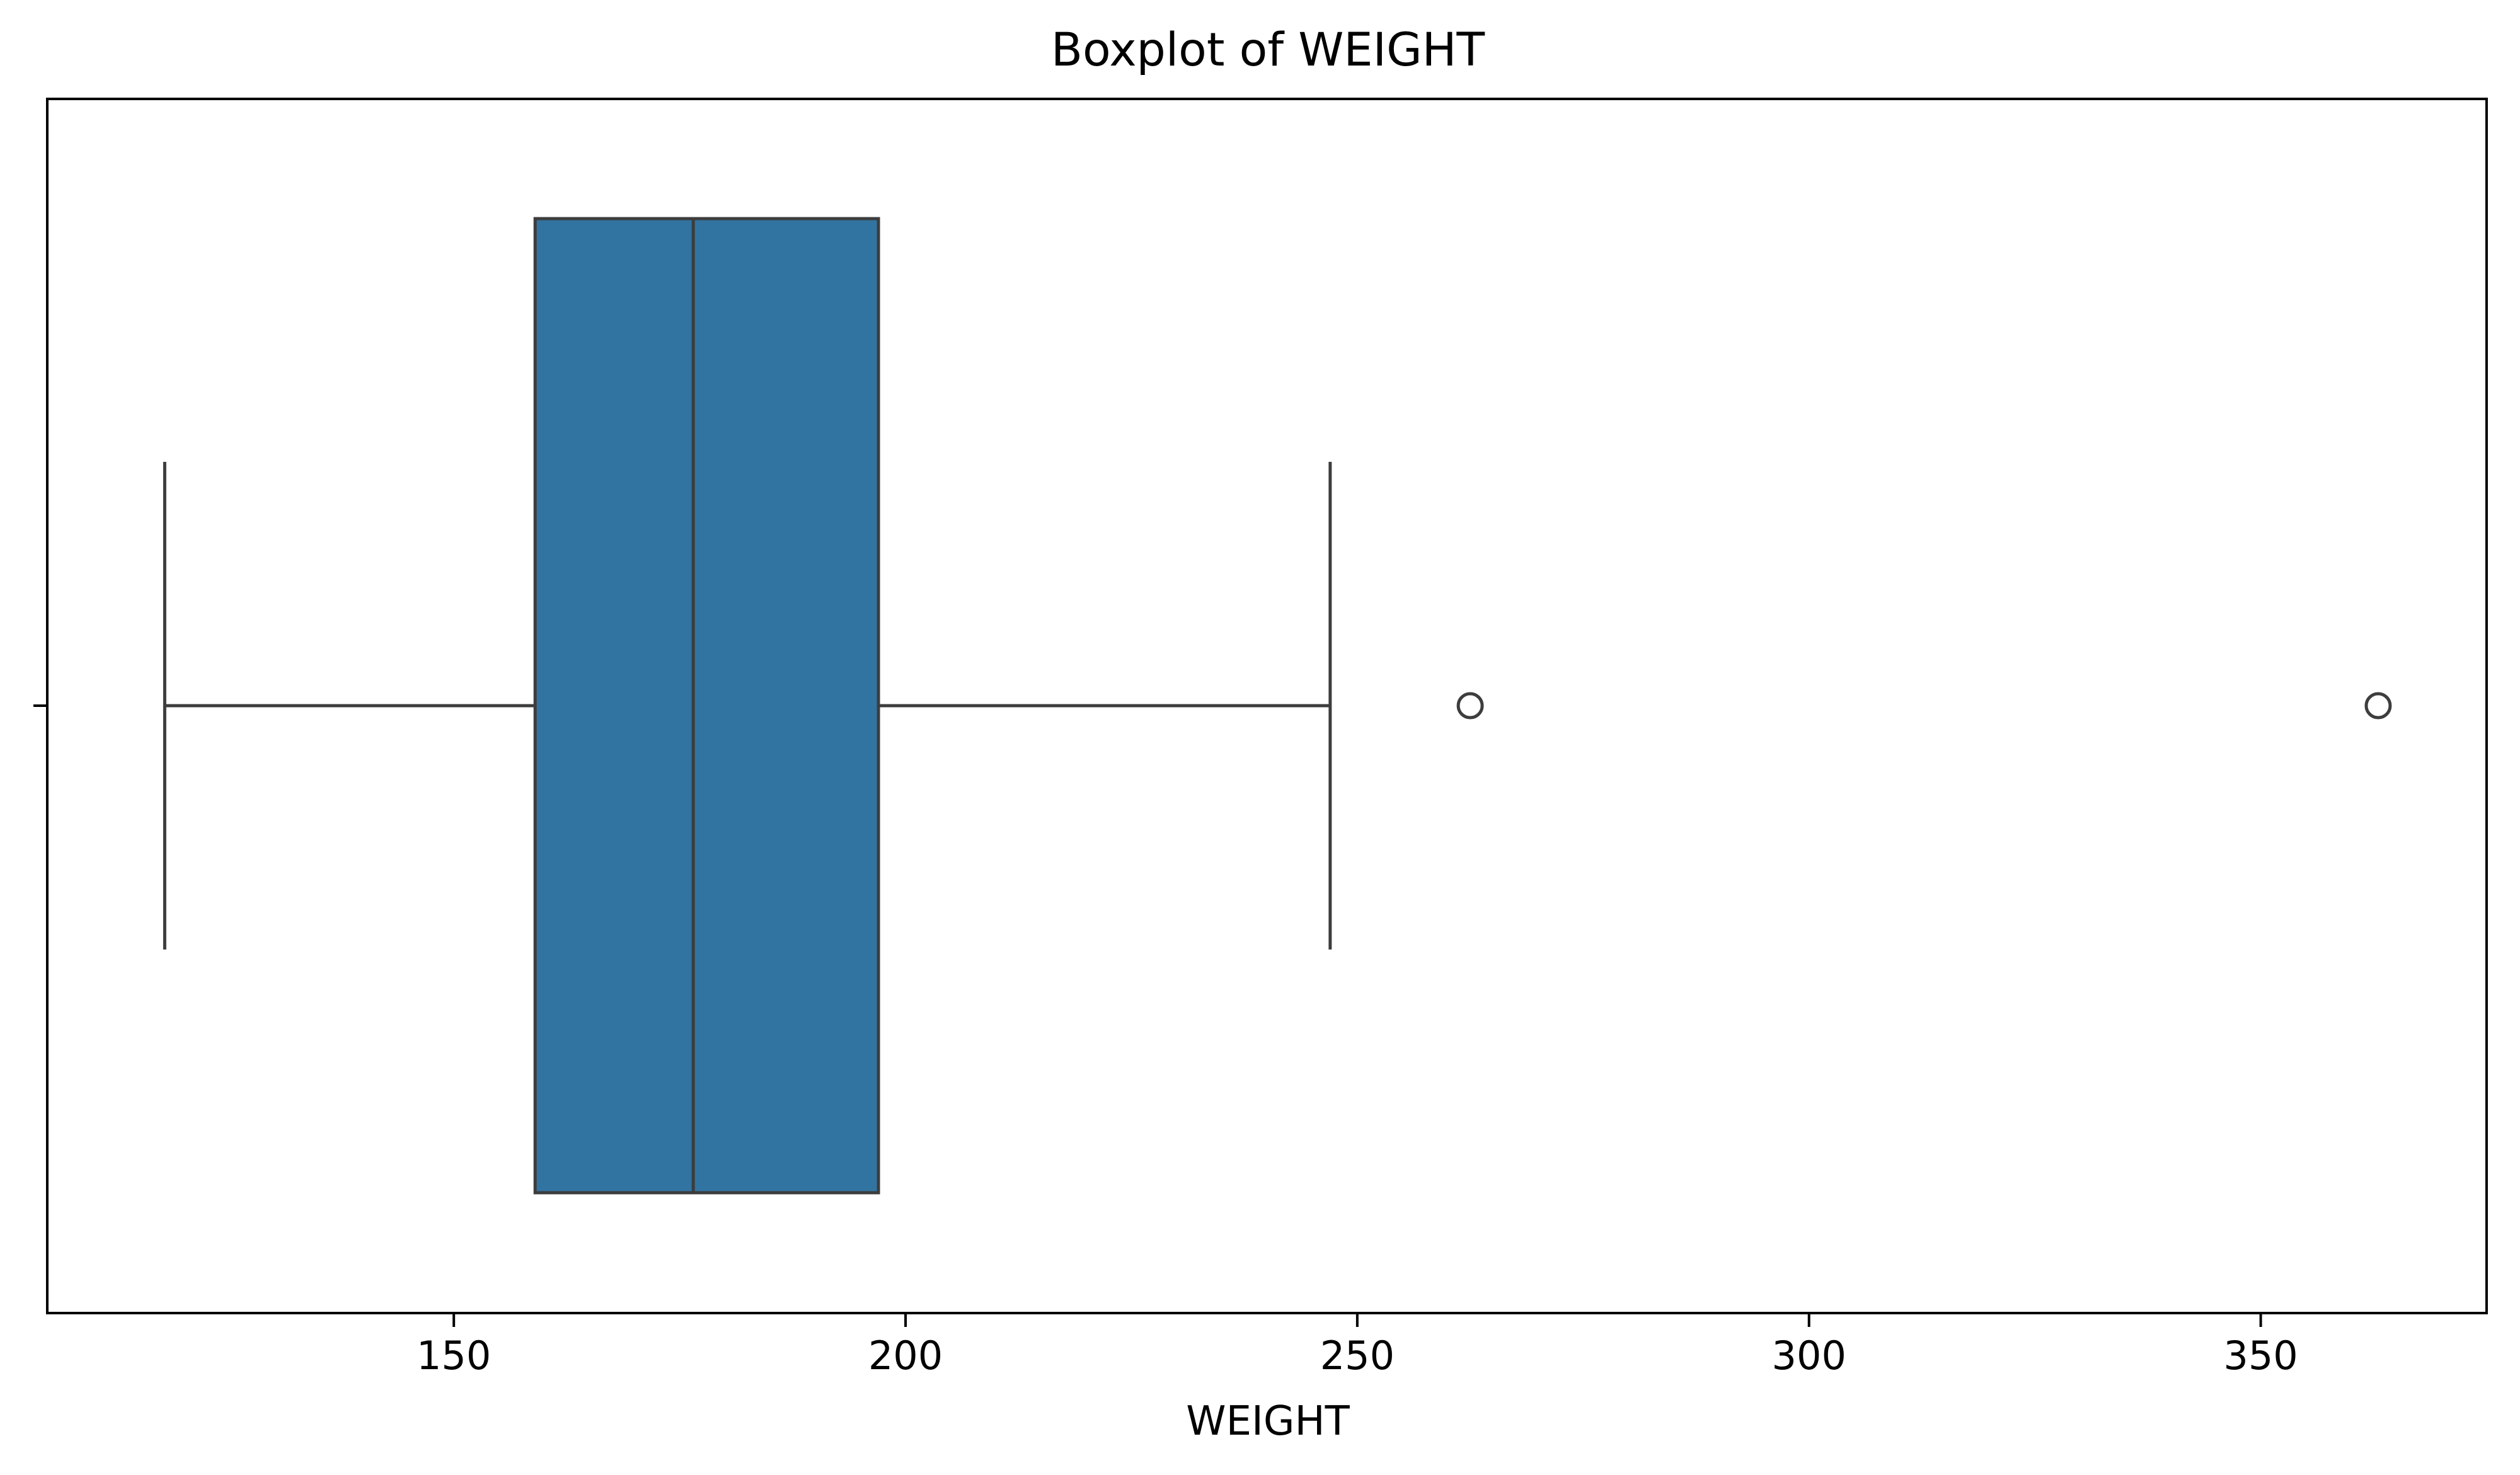 The width and height of the screenshot is (2520, 1475). What do you see at coordinates (1268, 50) in the screenshot?
I see `chart-title: Boxplot of WEIGHT` at bounding box center [1268, 50].